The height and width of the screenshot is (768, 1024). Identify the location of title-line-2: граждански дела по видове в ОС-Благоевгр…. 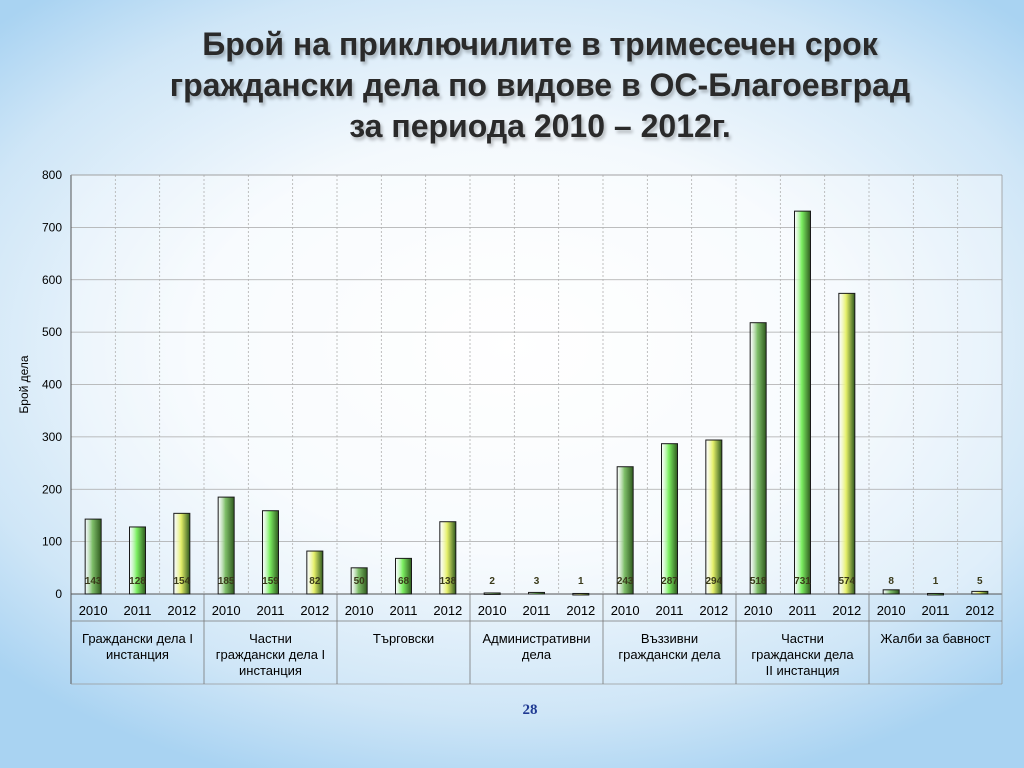
(540, 85).